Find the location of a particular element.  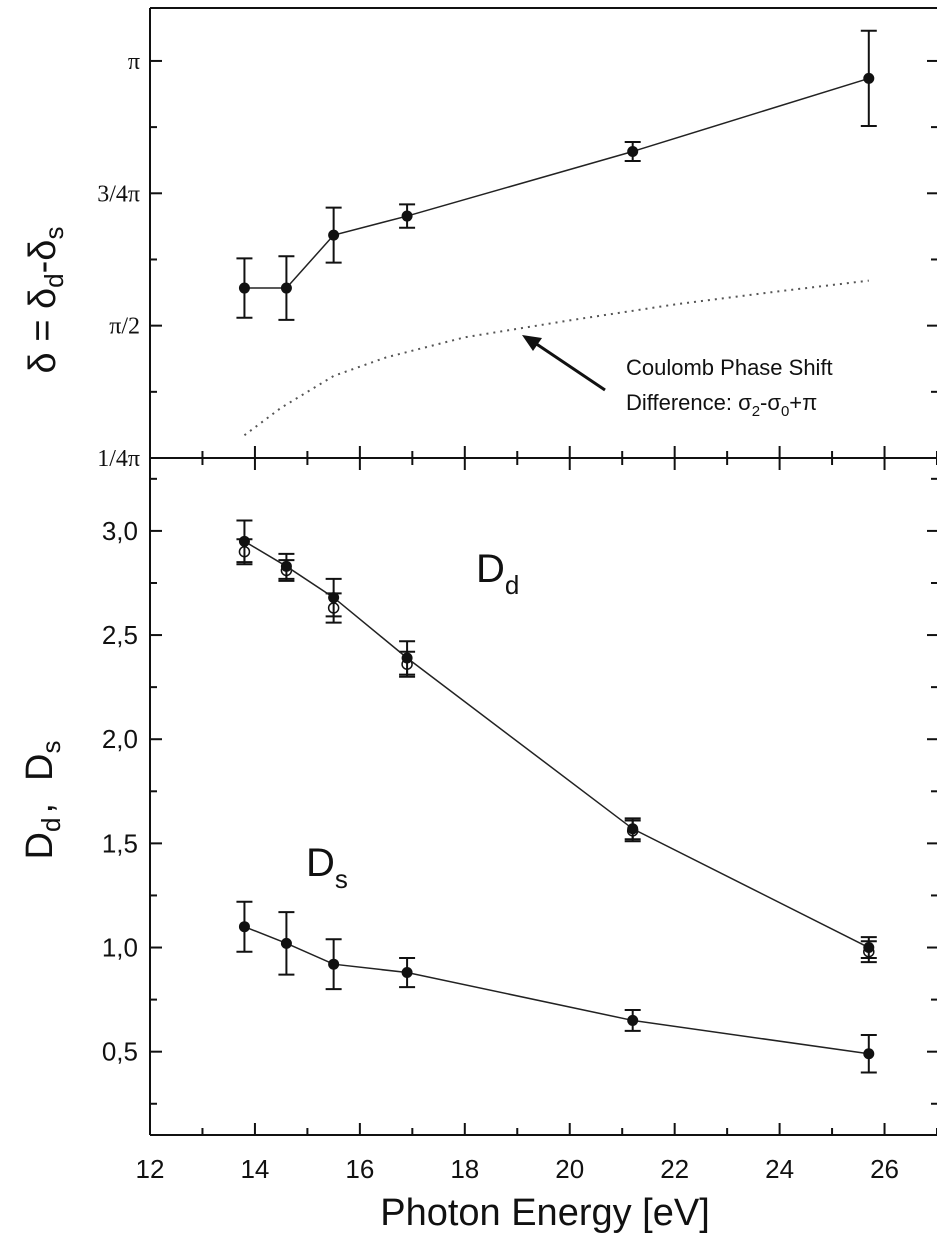

coulomb-annotation: Coulomb Phase Shift Difference: σ2-σ0+π is located at coordinates (677, 377).